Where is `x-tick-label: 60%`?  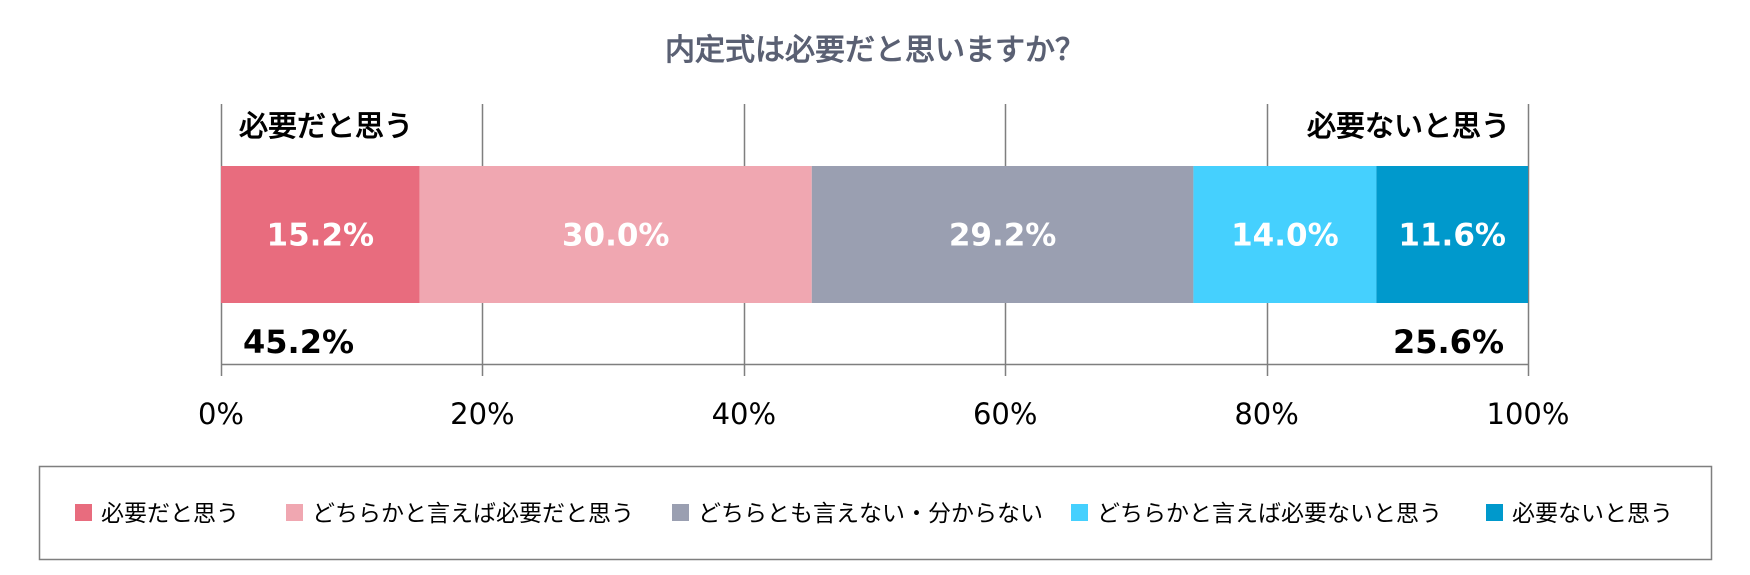
x-tick-label: 60% is located at coordinates (1005, 414).